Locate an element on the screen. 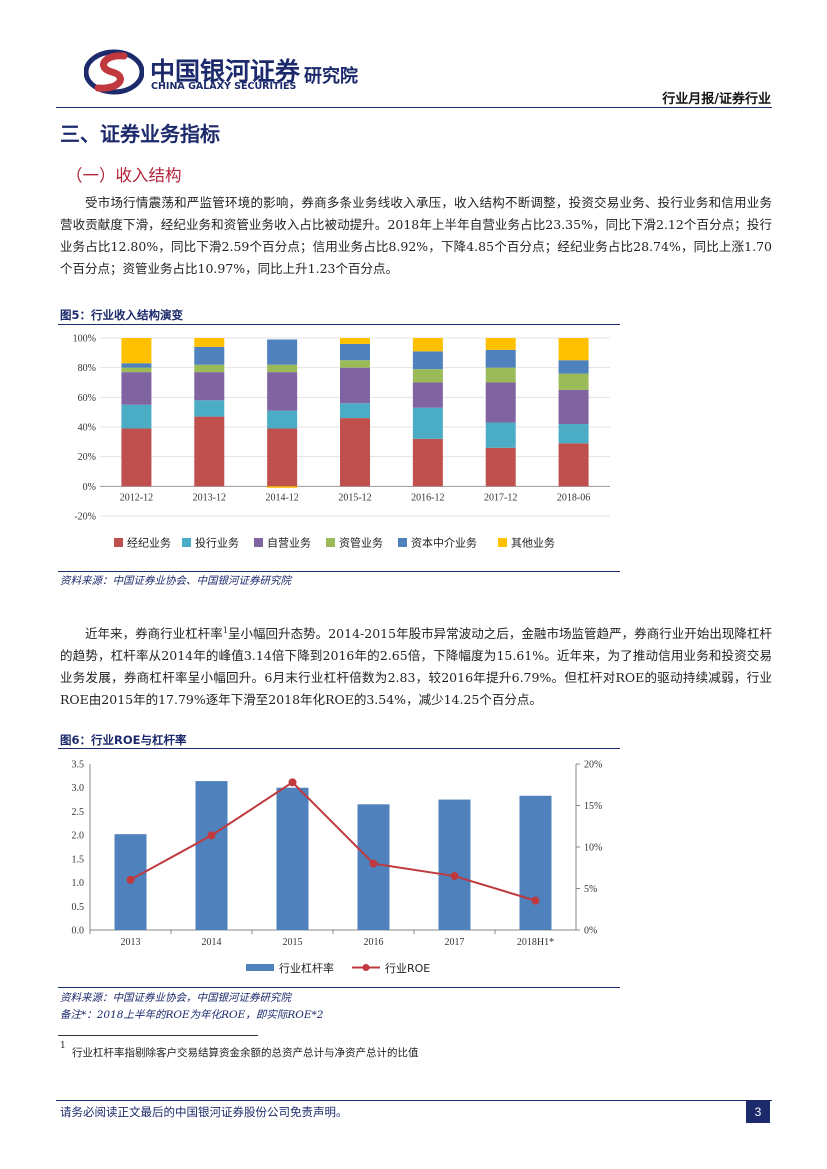 The image size is (827, 1169). x-tick-label: 2018-06 is located at coordinates (573, 497).